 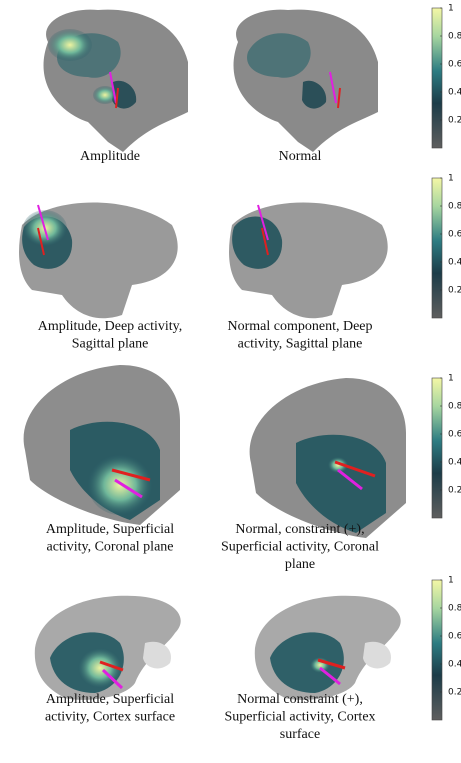 I want to click on caption-line: Normal component, Deep, so click(x=299, y=326).